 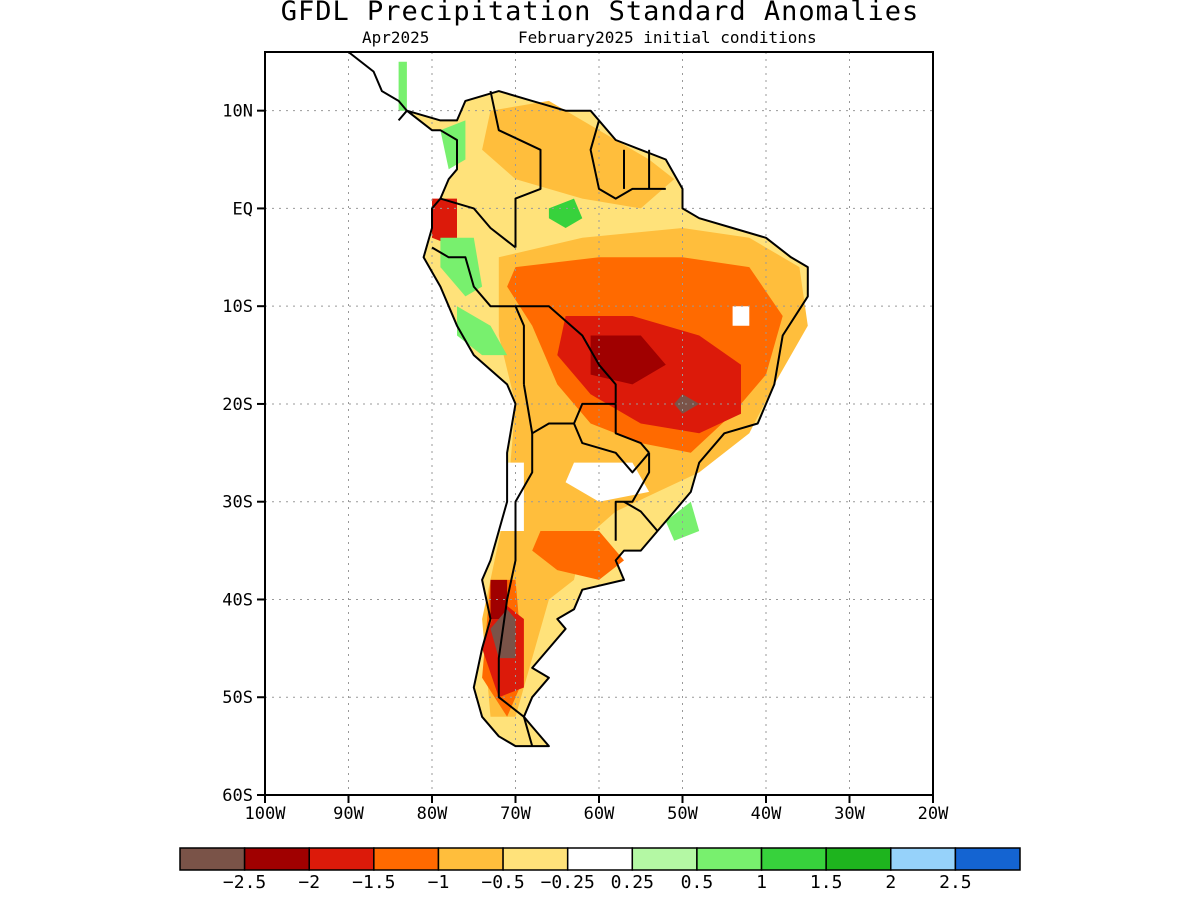 I want to click on forecast-month-label: Apr2025, so click(x=396, y=37).